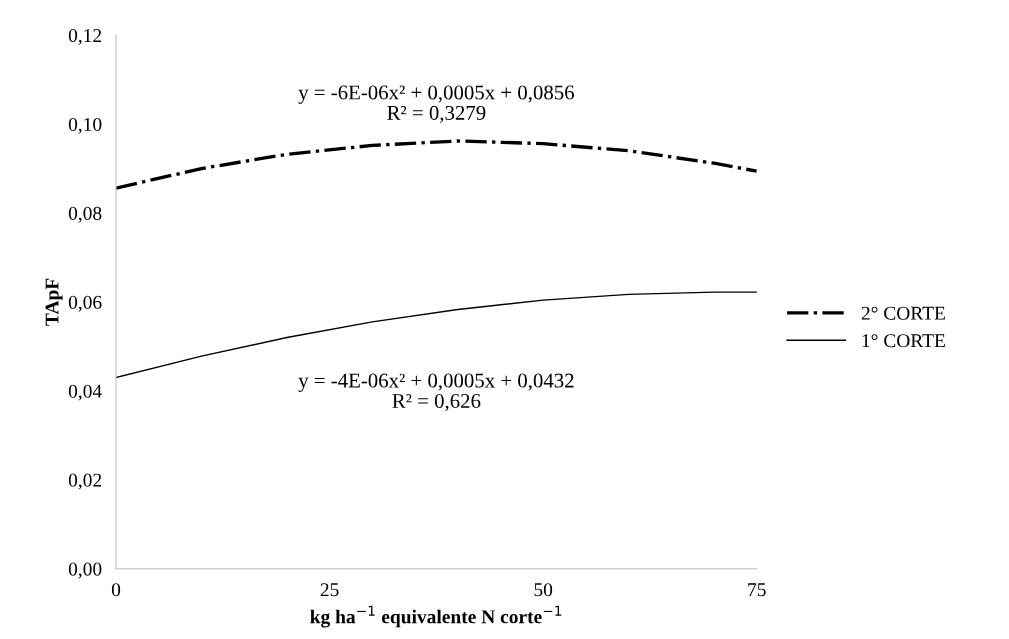  I want to click on y-tick-label: 0,06, so click(85, 303).